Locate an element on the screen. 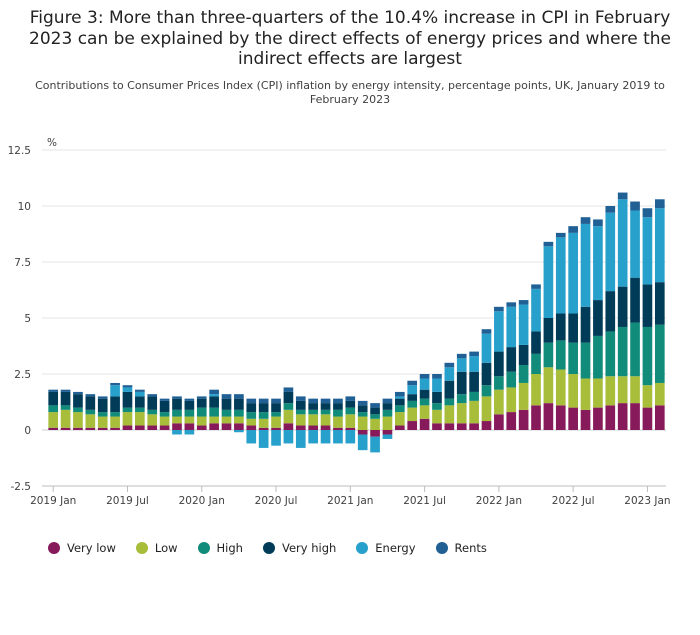 The height and width of the screenshot is (635, 700). legend-label: Very low is located at coordinates (91, 548).